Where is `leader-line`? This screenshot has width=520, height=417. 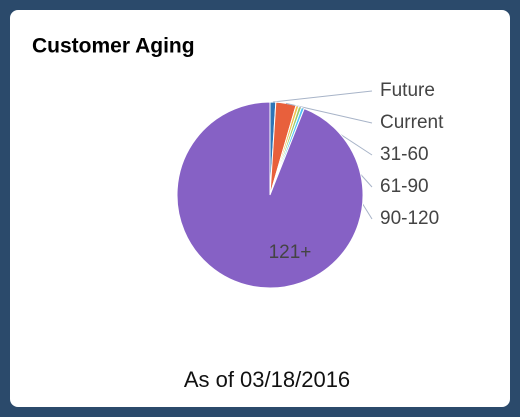
leader-line is located at coordinates (322, 96).